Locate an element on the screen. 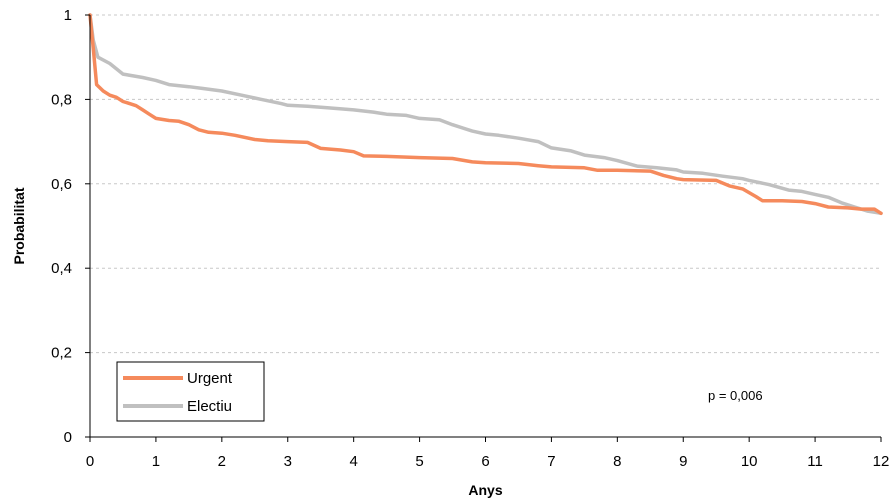  x-tick-label: 8 is located at coordinates (617, 461).